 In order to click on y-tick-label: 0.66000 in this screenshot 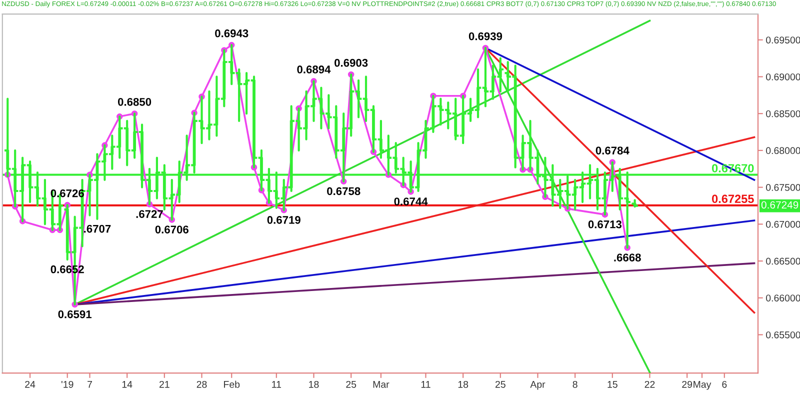, I will do `click(783, 298)`.